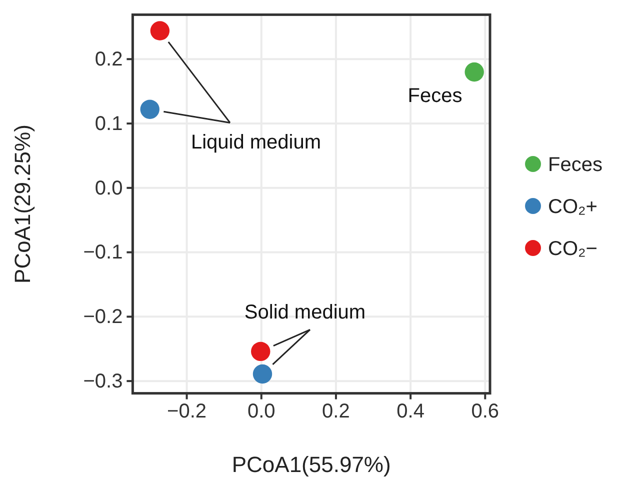 The image size is (626, 481). I want to click on x-tick-label: 0.2, so click(336, 411).